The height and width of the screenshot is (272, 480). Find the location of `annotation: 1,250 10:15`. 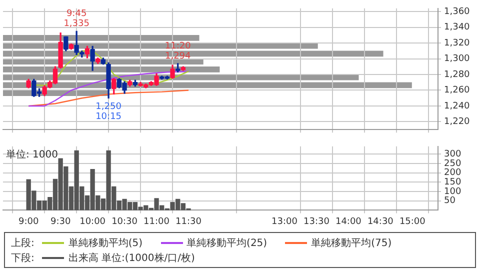

annotation: 1,250 10:15 is located at coordinates (109, 112).